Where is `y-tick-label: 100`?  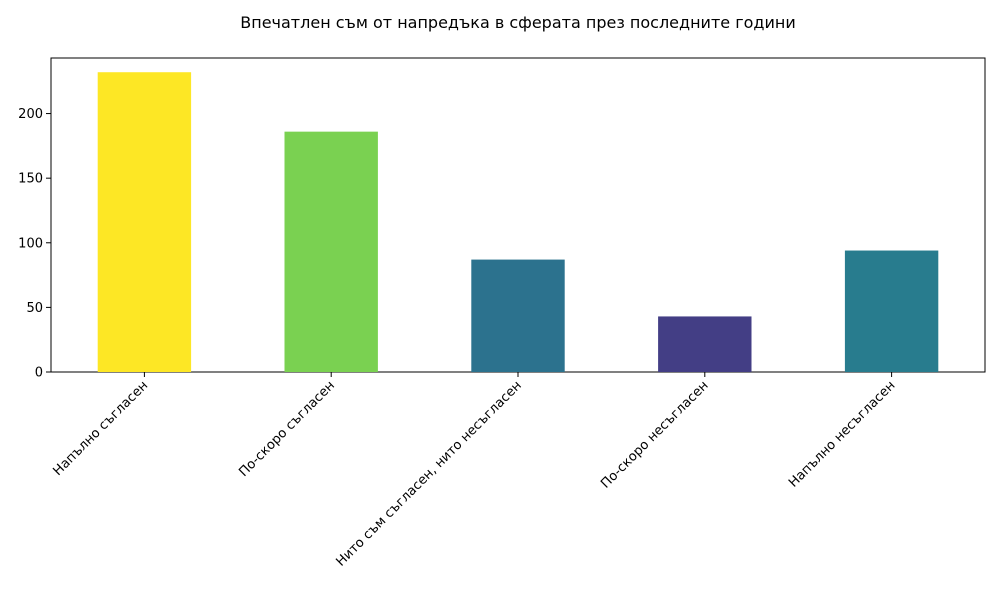 y-tick-label: 100 is located at coordinates (30, 243).